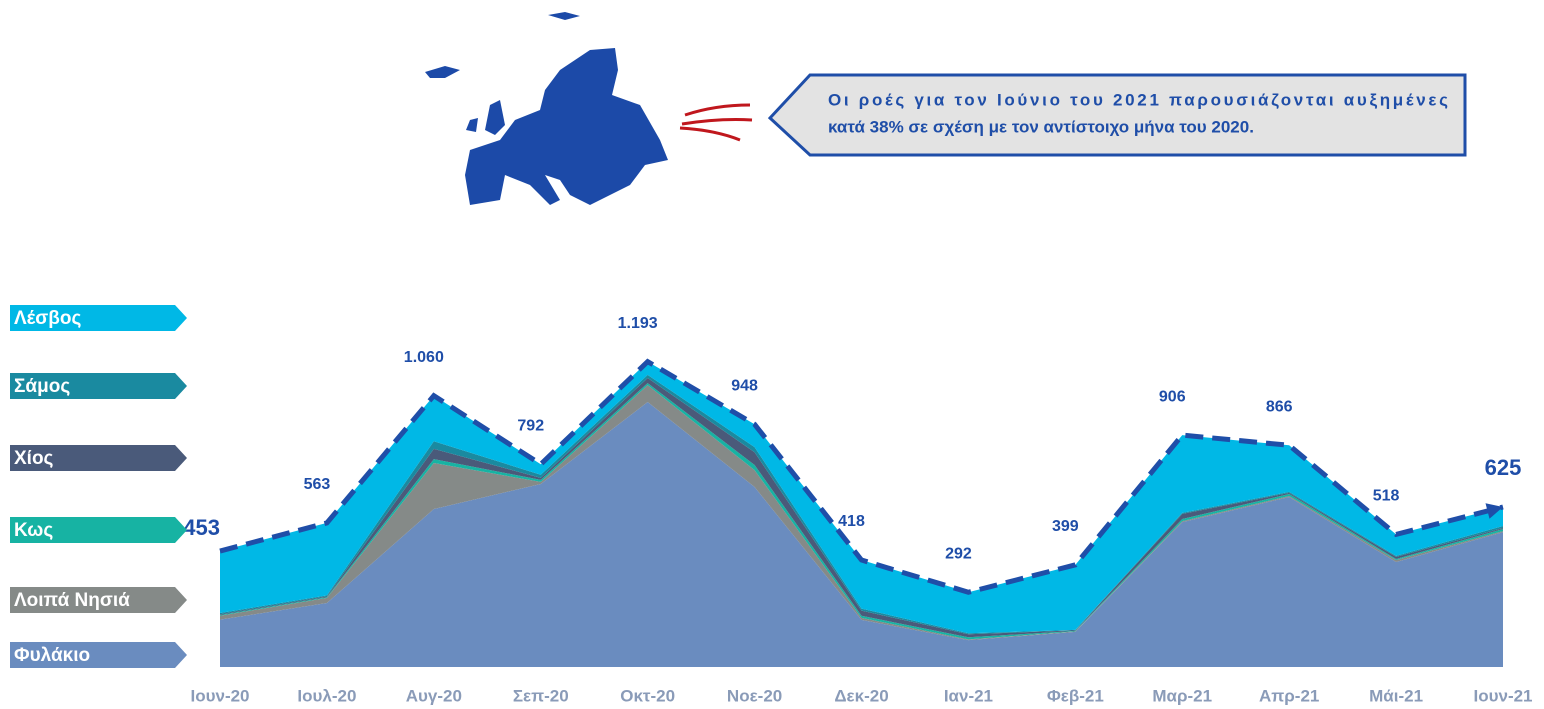  Describe the element at coordinates (1289, 695) in the screenshot. I see `x-tick-label: Απρ-21` at that location.